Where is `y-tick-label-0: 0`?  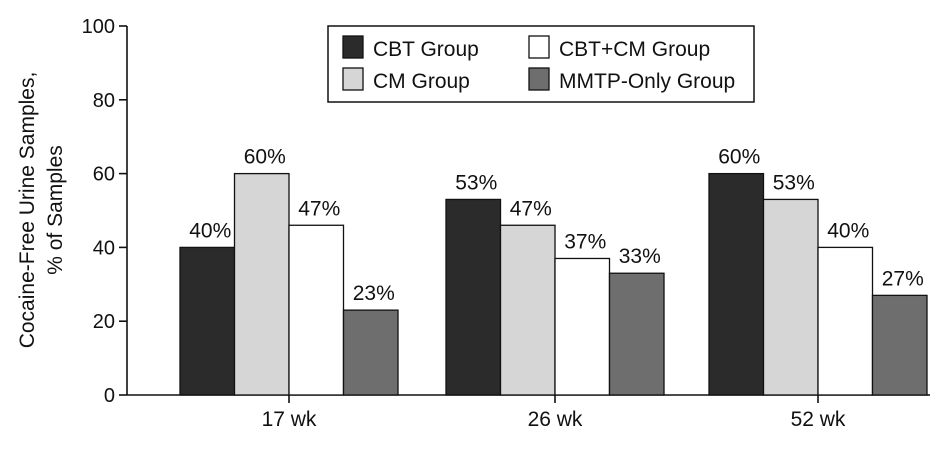
y-tick-label-0: 0 is located at coordinates (109, 396).